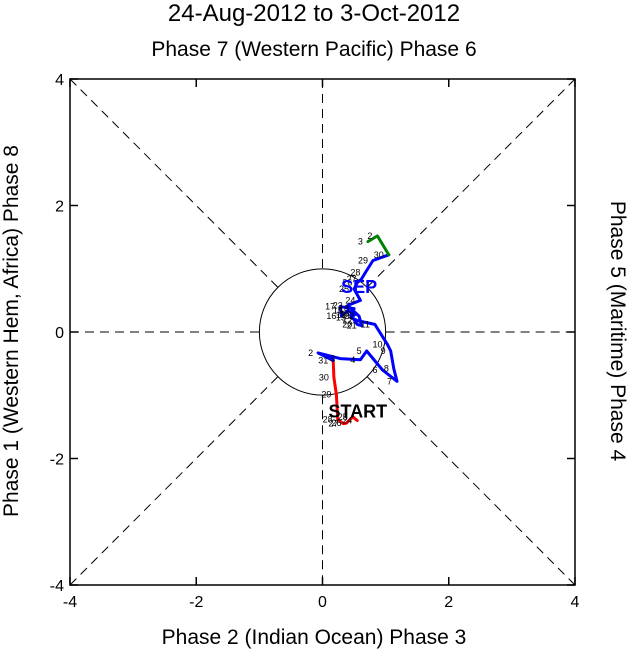 The height and width of the screenshot is (656, 628). What do you see at coordinates (338, 310) in the screenshot?
I see `day-label-september-15: 15` at bounding box center [338, 310].